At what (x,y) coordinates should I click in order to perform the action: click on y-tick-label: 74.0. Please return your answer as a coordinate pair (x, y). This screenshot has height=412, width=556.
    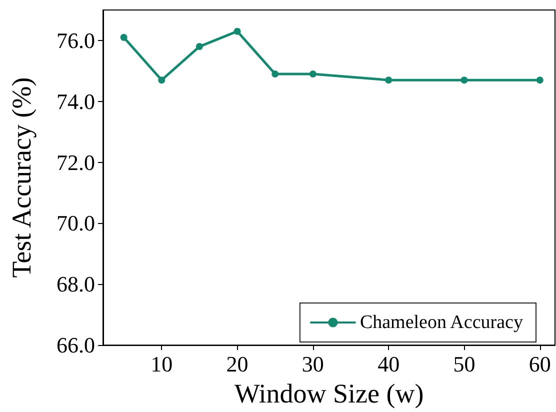
    Looking at the image, I should click on (75, 101).